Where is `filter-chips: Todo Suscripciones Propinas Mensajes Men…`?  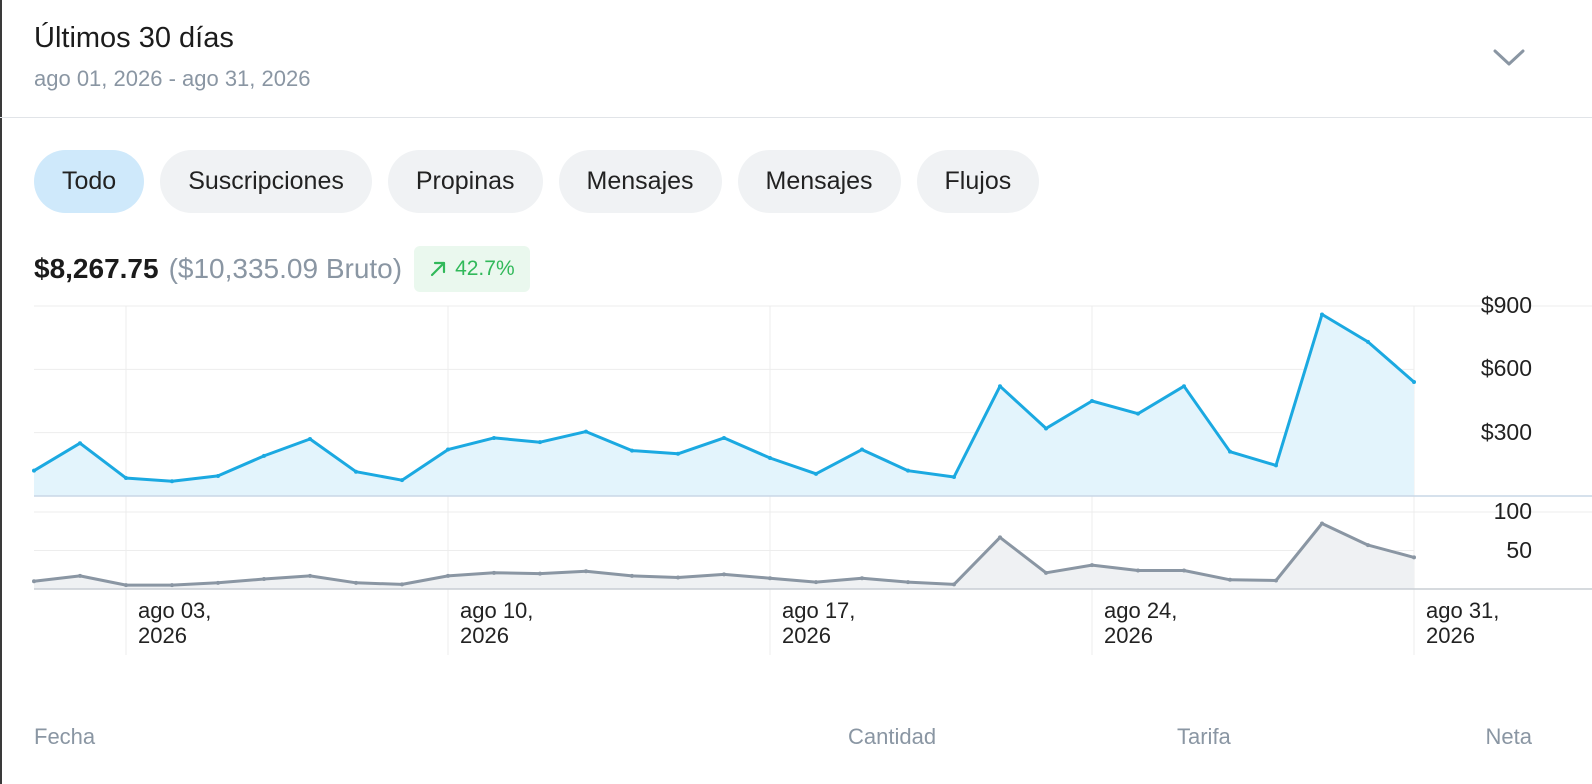
filter-chips: Todo Suscripciones Propinas Mensajes Men… is located at coordinates (537, 181).